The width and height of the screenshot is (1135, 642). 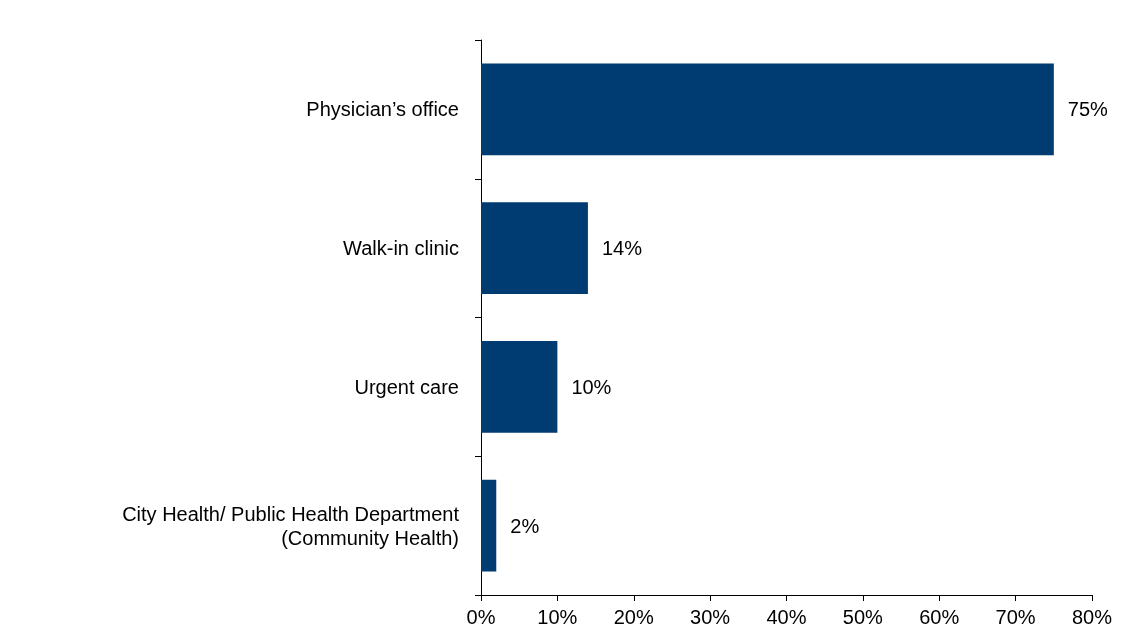 I want to click on x-tick-label: 0%, so click(x=481, y=617).